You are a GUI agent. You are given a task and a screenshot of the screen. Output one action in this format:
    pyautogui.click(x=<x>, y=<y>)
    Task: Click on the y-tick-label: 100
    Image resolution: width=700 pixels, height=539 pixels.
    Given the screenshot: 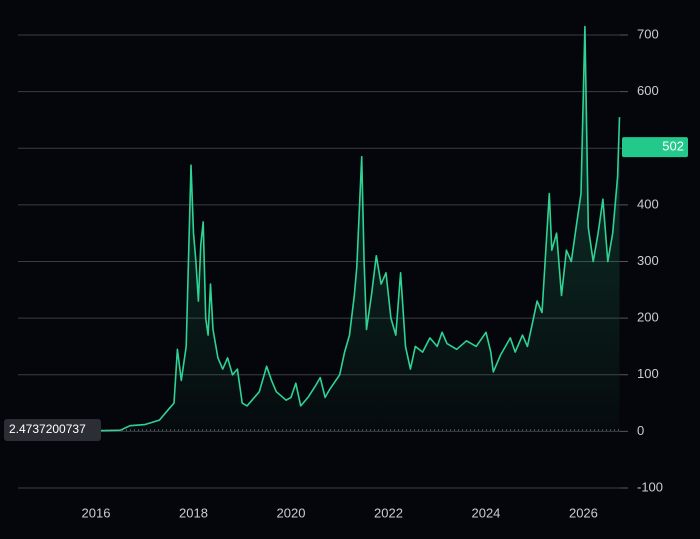 What is the action you would take?
    pyautogui.click(x=648, y=373)
    